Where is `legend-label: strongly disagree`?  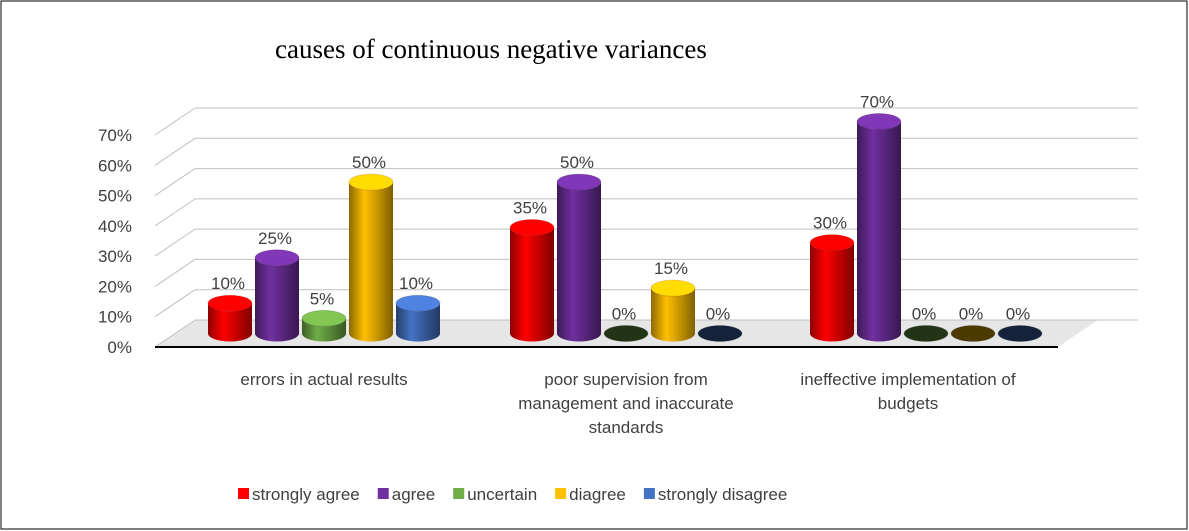
legend-label: strongly disagree is located at coordinates (722, 494).